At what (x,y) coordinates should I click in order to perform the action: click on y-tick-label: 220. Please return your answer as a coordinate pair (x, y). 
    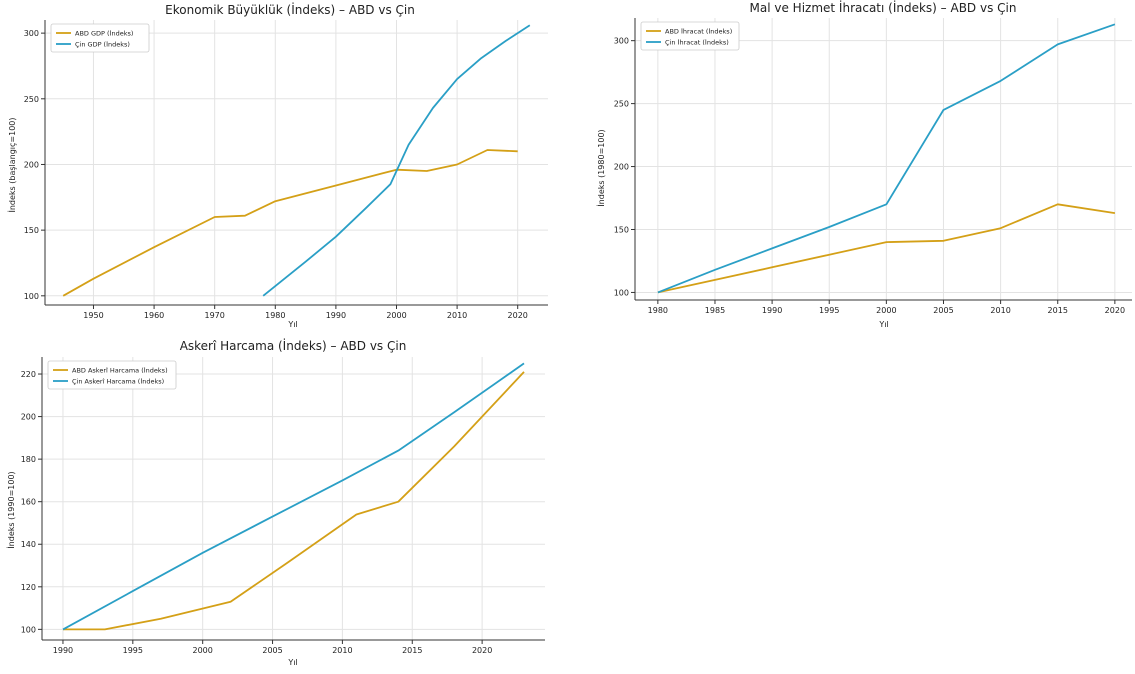
    Looking at the image, I should click on (28, 374).